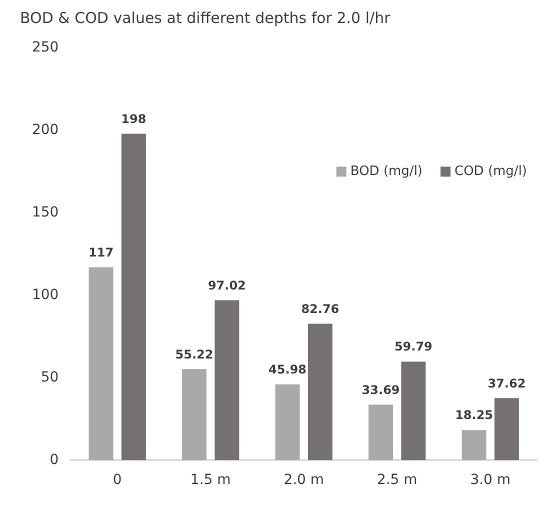  I want to click on data-label: 55.22, so click(194, 354).